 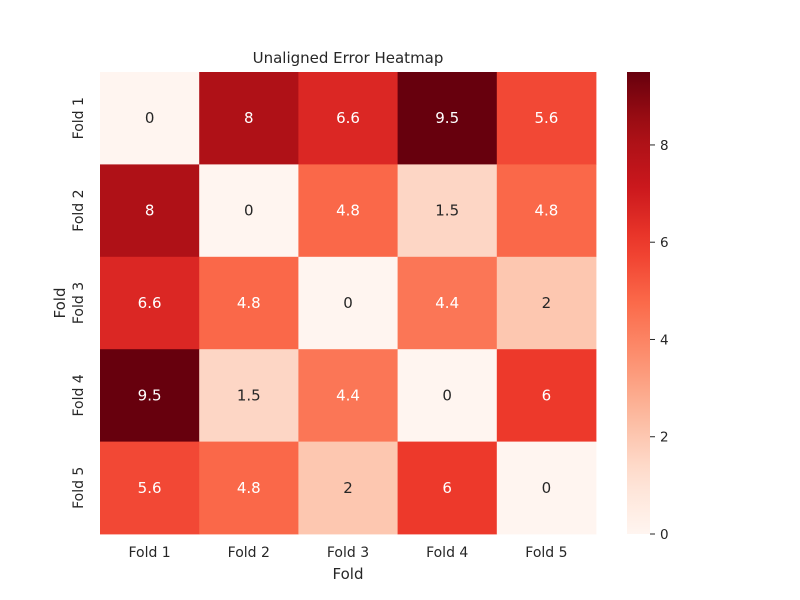 I want to click on heatmap-cell-r5-c2, so click(x=249, y=488).